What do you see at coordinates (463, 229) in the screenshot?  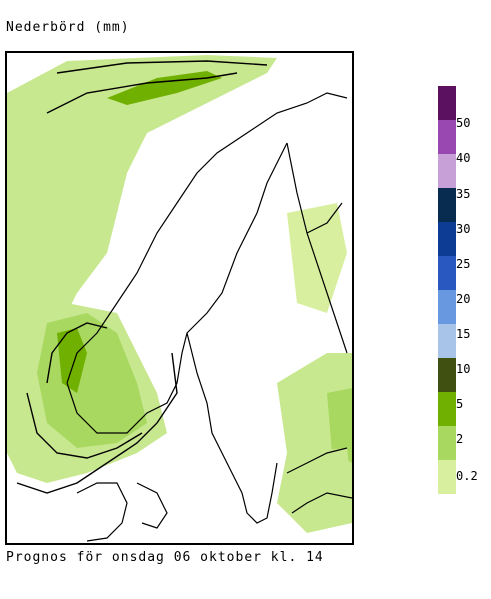 I see `legend-label-30: 30` at bounding box center [463, 229].